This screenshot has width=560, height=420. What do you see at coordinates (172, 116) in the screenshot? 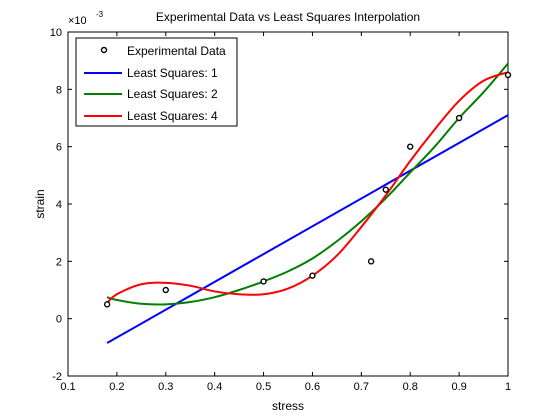
I see `legend-label-ls4: Least Squares: 4` at bounding box center [172, 116].